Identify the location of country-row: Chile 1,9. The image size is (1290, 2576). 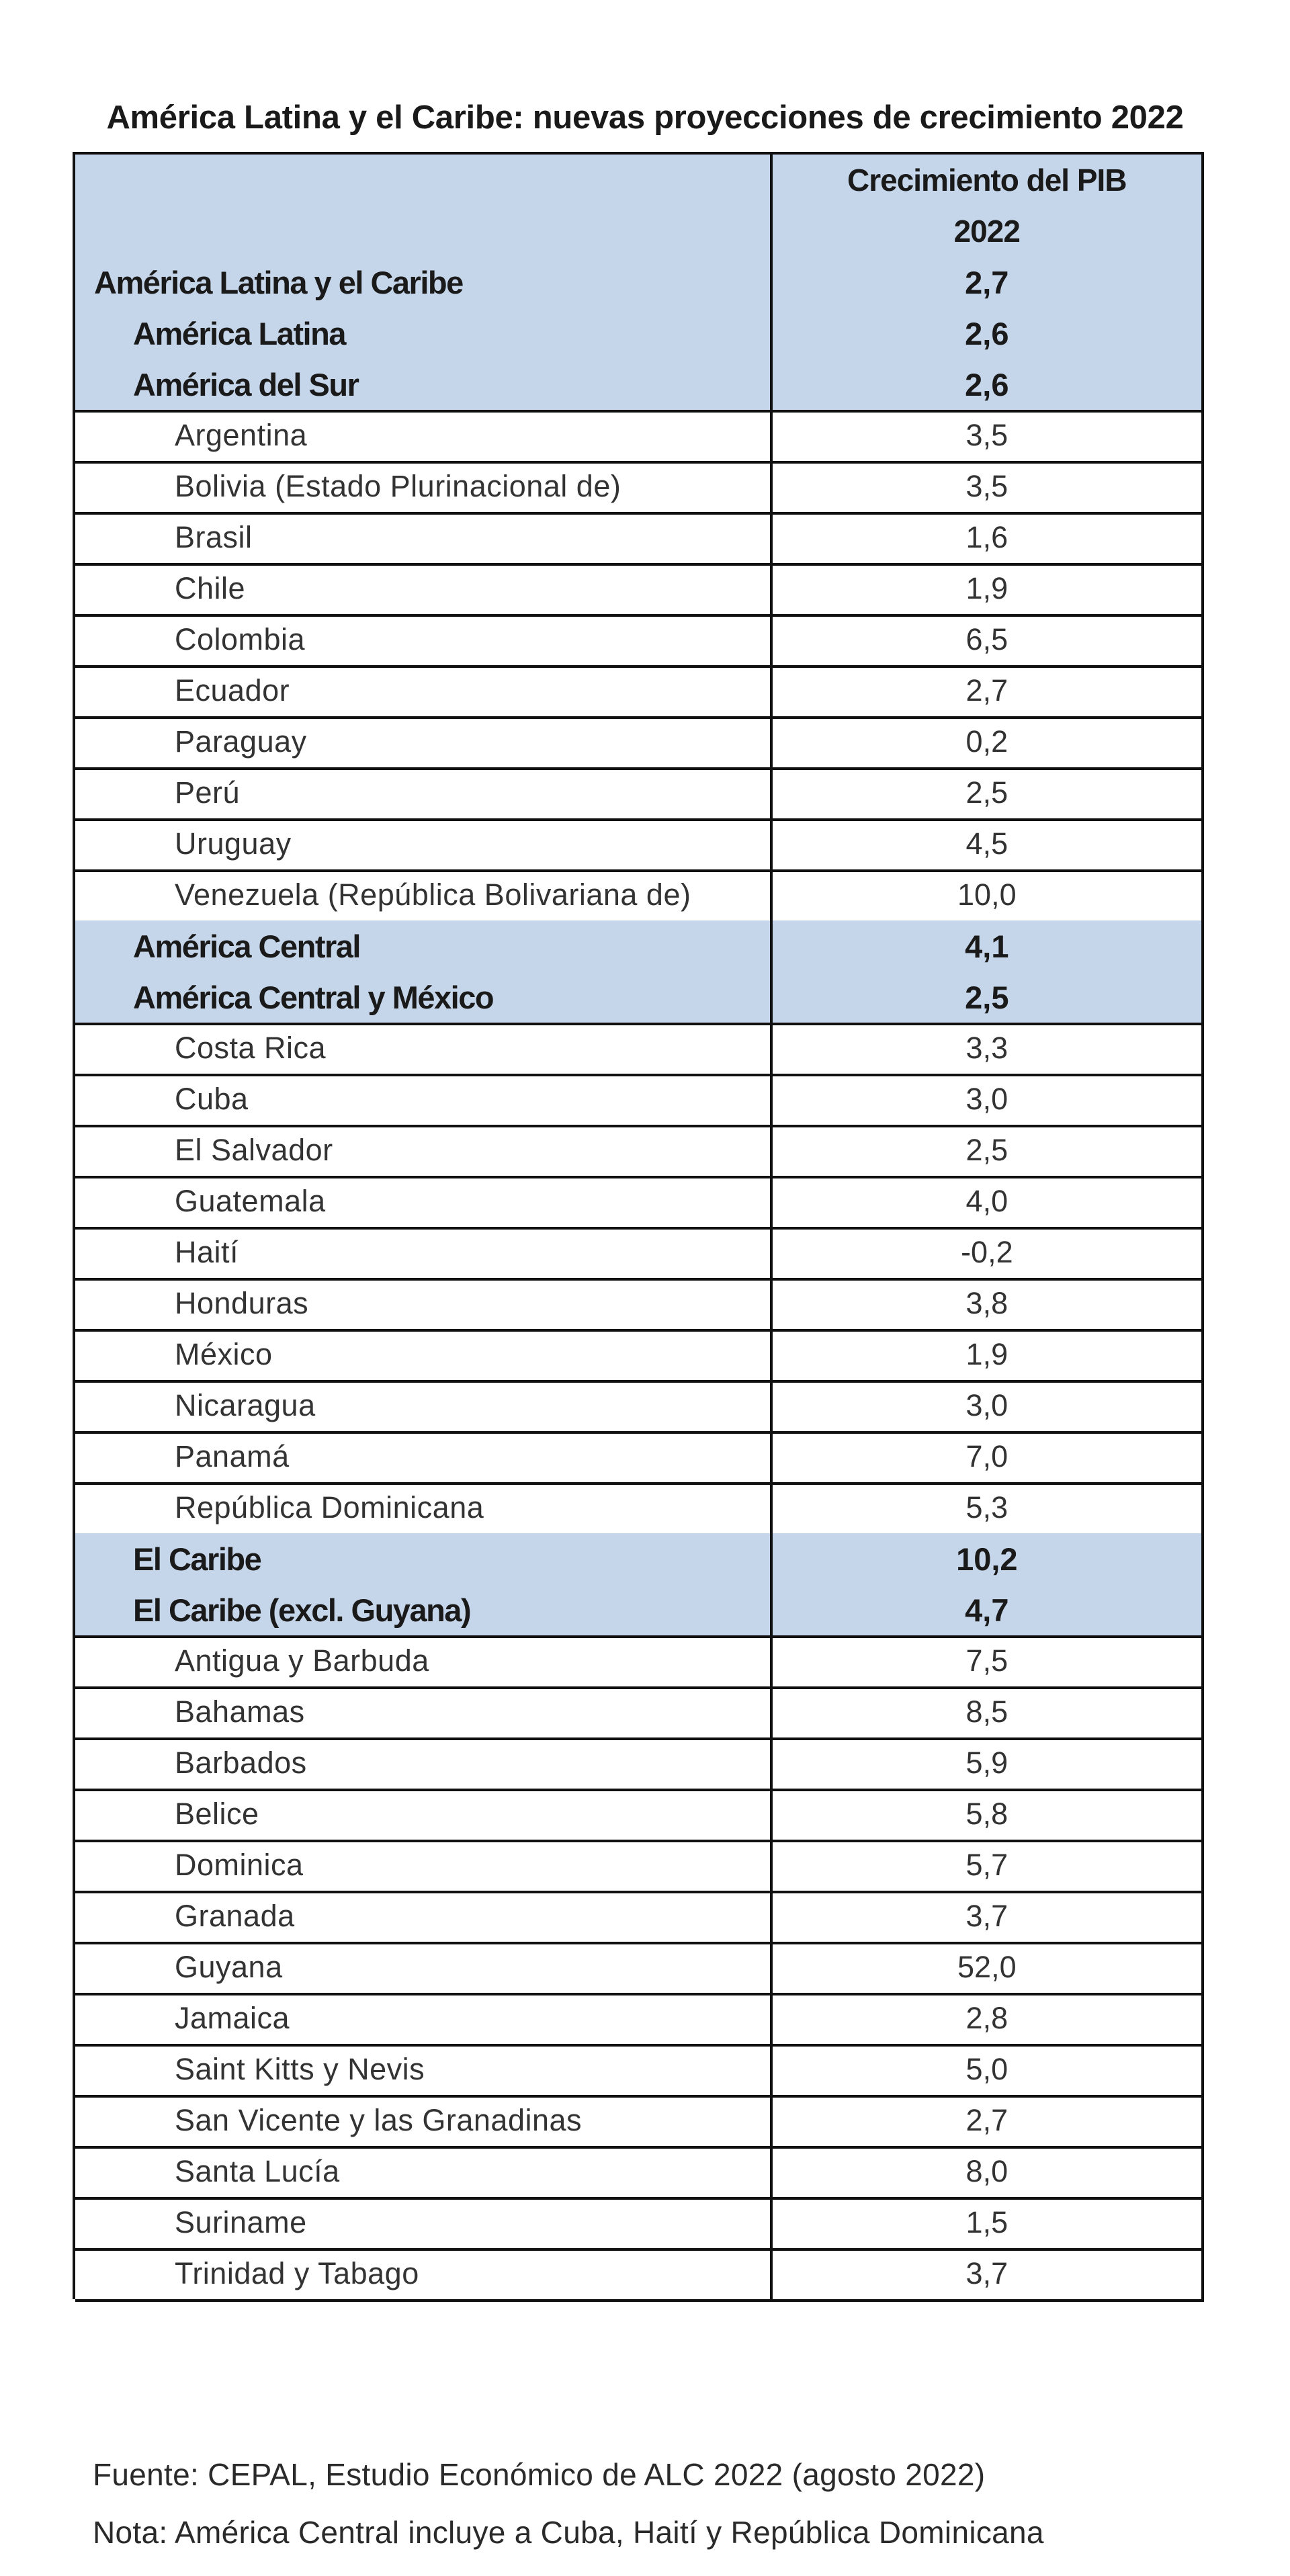
(639, 590).